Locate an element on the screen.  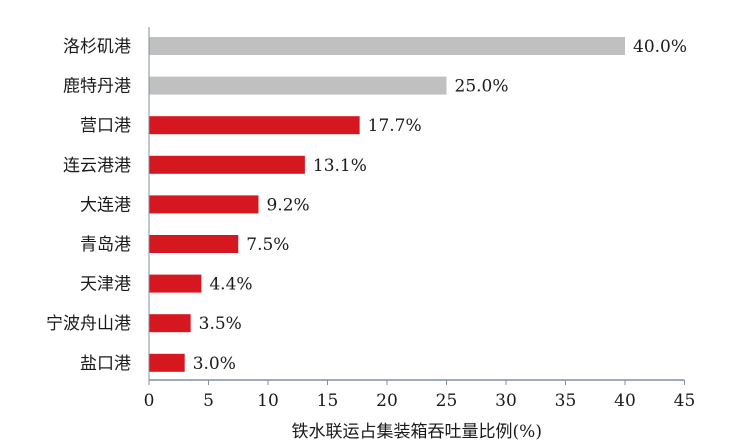
x-tick-label-7: 35 is located at coordinates (566, 401).